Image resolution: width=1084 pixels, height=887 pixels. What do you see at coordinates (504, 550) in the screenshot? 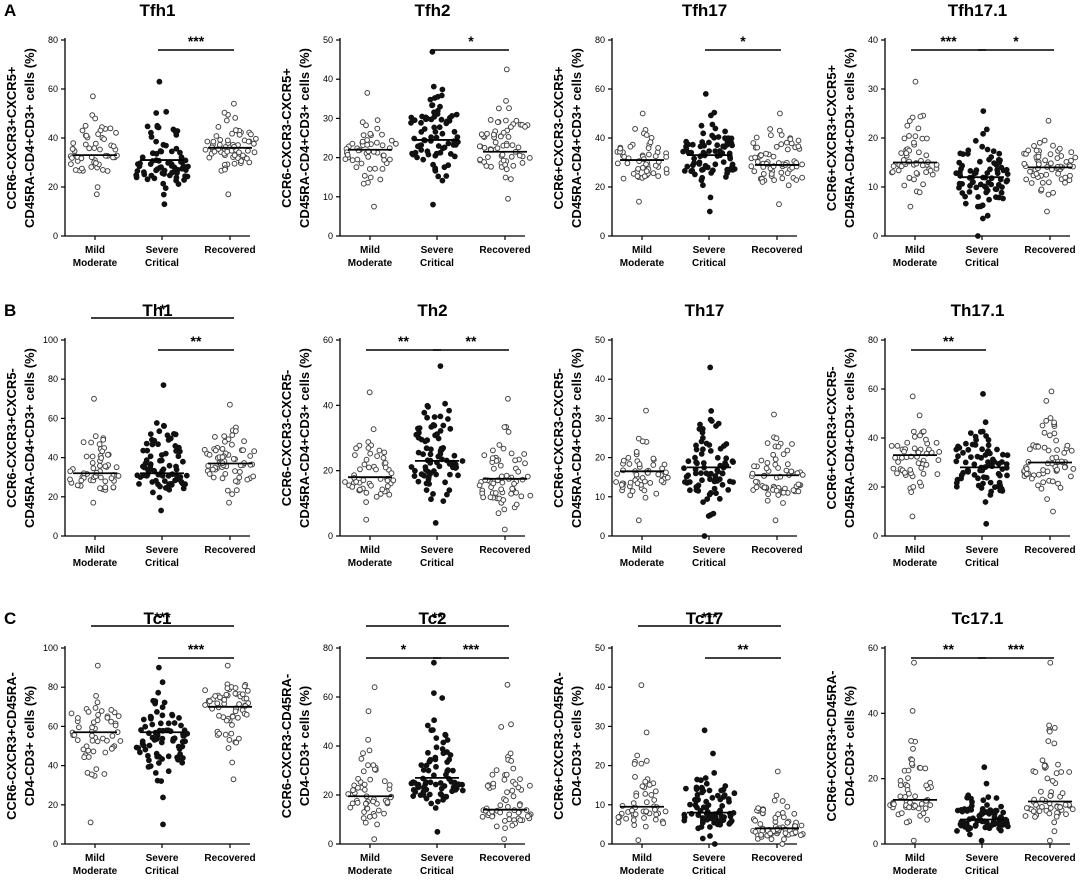
I see `x-tick-label: Recovered` at bounding box center [504, 550].